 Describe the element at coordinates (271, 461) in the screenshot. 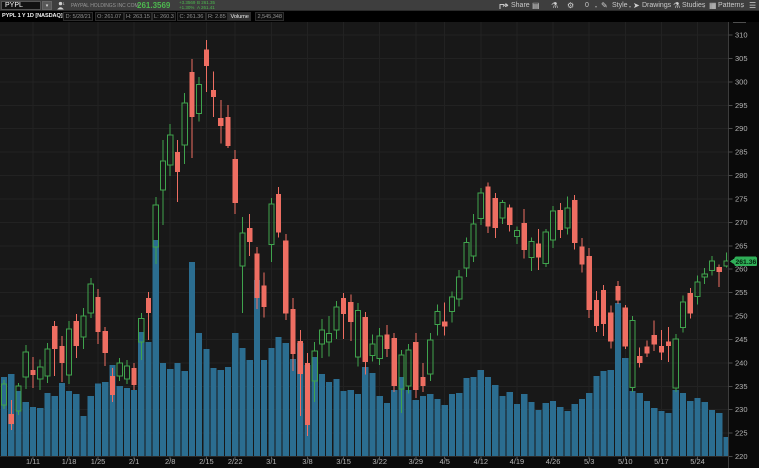

I see `svg-text: 3/1` at that location.